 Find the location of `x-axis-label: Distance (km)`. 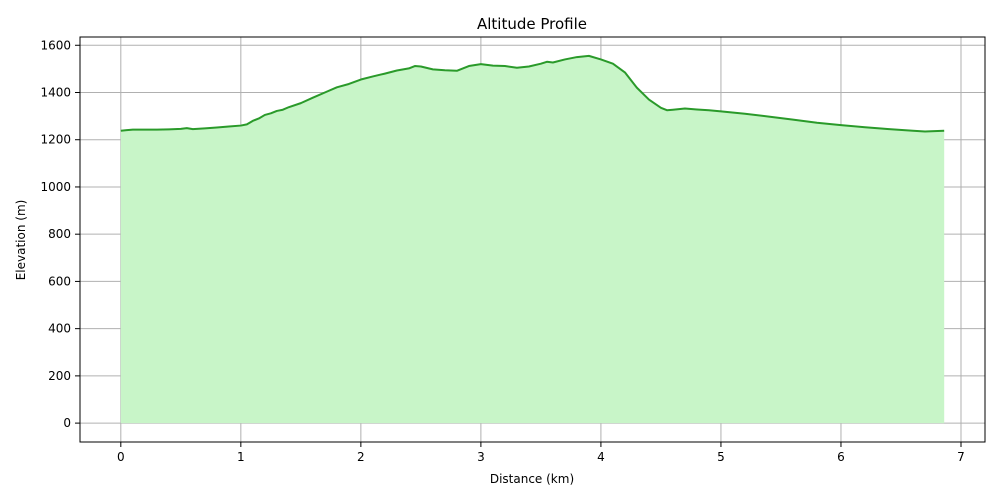

x-axis-label: Distance (km) is located at coordinates (532, 479).